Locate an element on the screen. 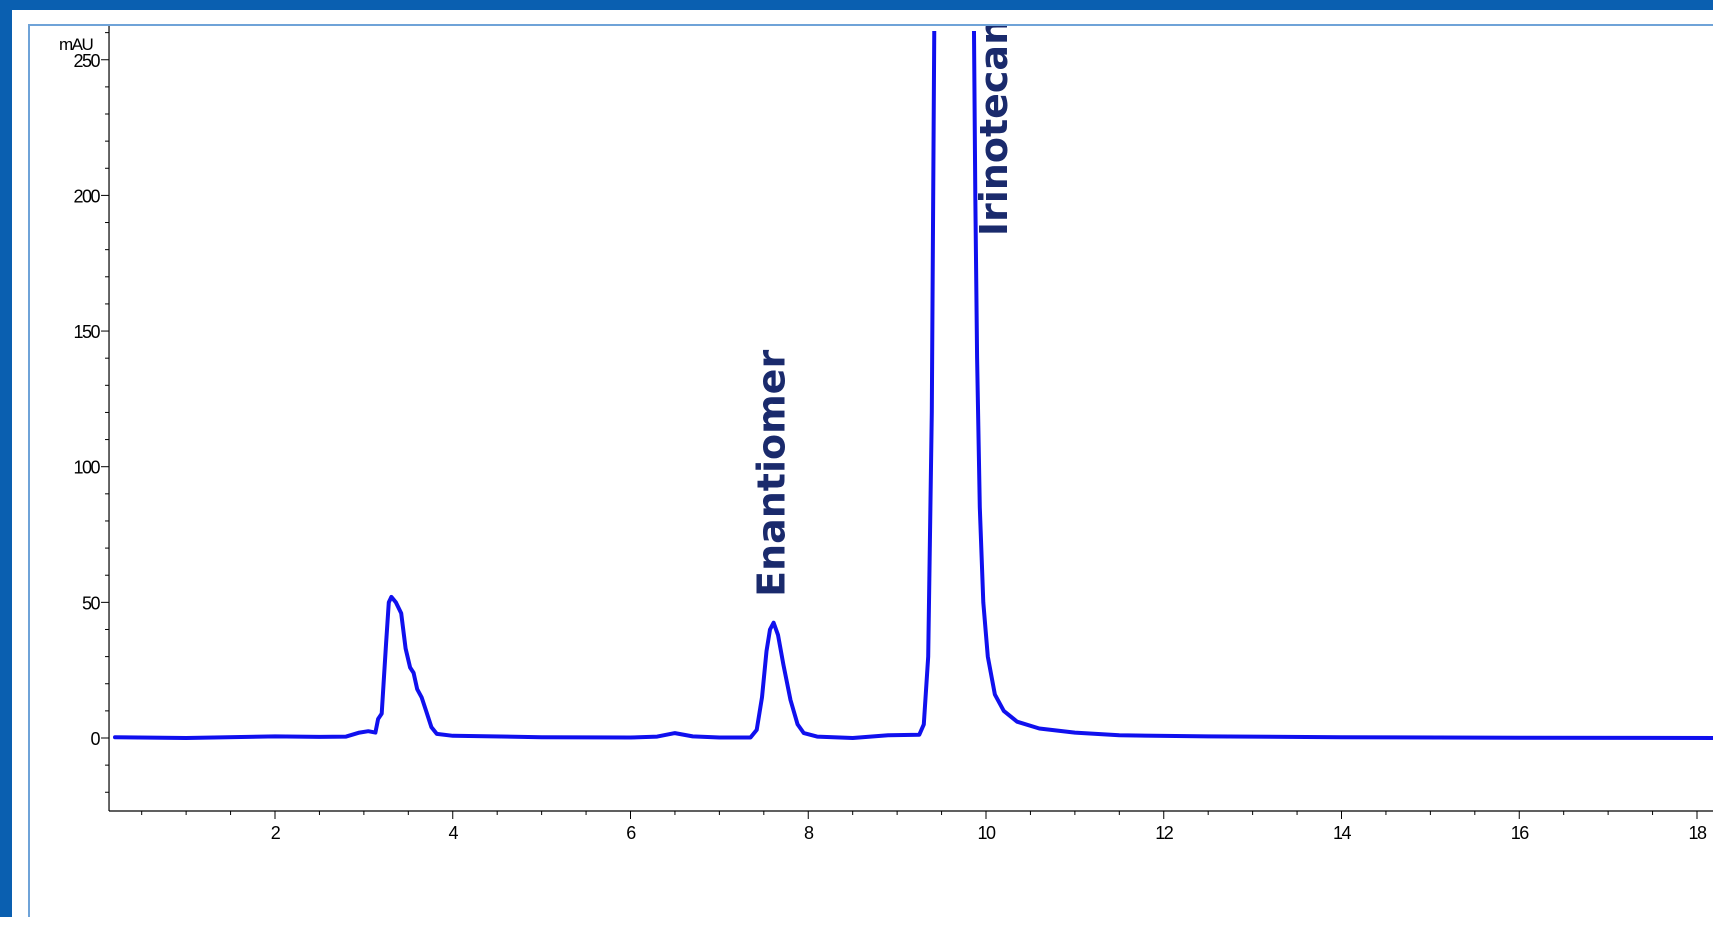 This screenshot has width=1713, height=929. y-axis-unit-label: mAU is located at coordinates (76, 44).